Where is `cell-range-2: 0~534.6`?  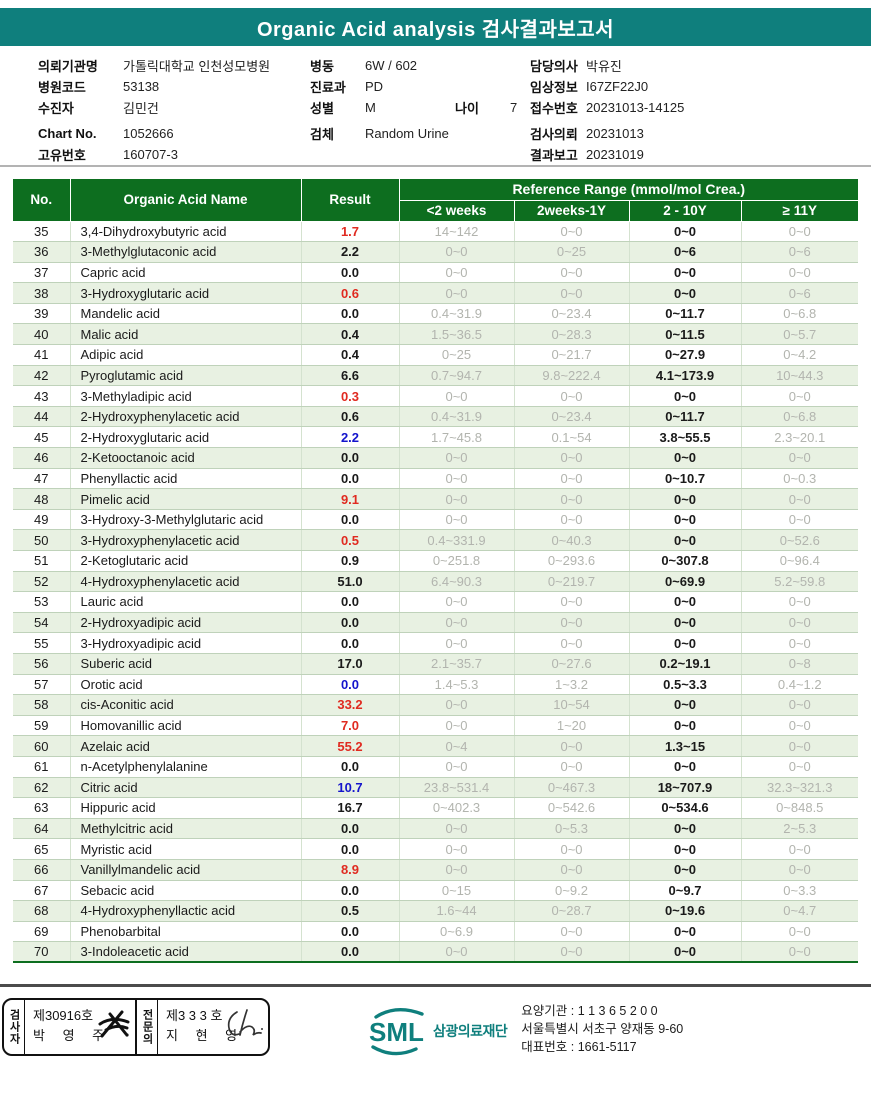 cell-range-2: 0~534.6 is located at coordinates (685, 808).